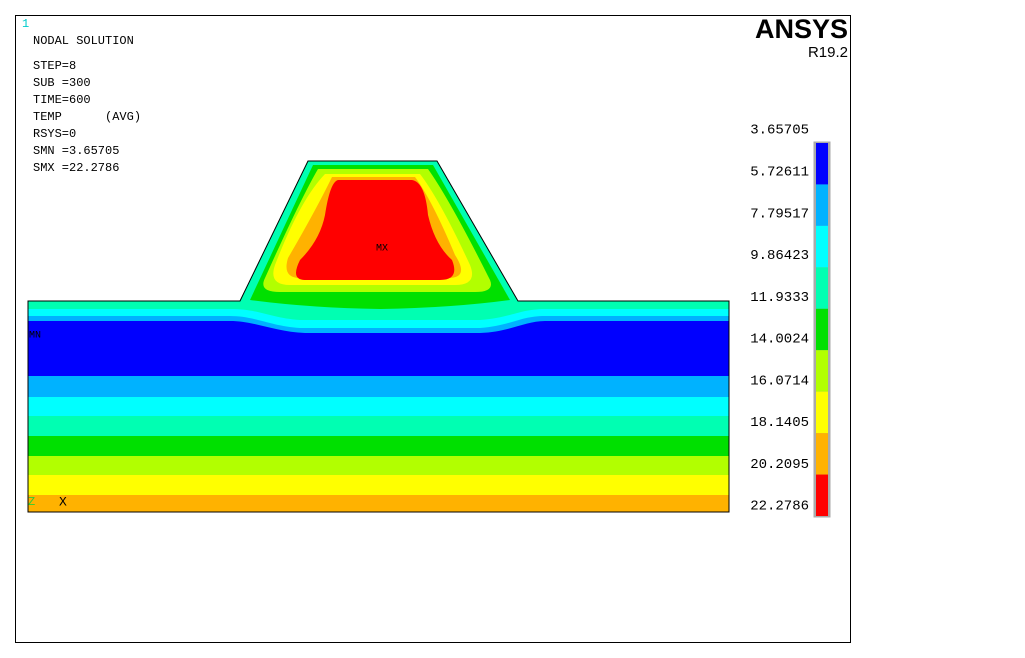 The image size is (1025, 658). What do you see at coordinates (87, 117) in the screenshot?
I see `info-line: TEMP (AVG)` at bounding box center [87, 117].